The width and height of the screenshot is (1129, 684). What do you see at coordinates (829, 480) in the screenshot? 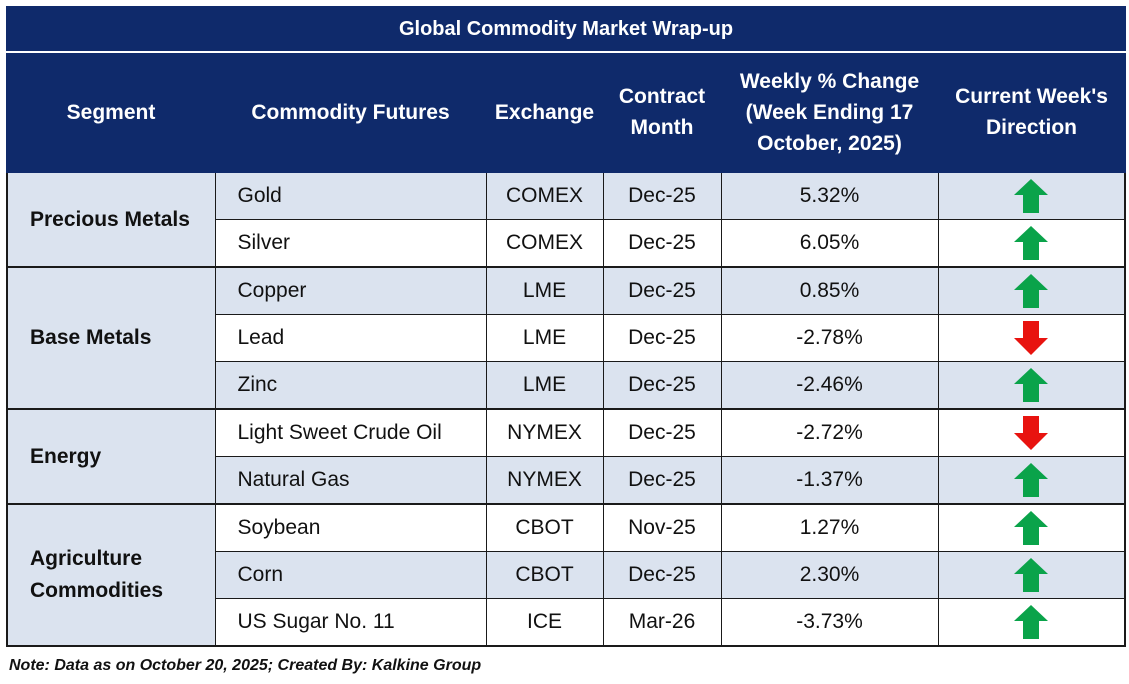
I see `weekly-change-cell: -1.37%` at bounding box center [829, 480].